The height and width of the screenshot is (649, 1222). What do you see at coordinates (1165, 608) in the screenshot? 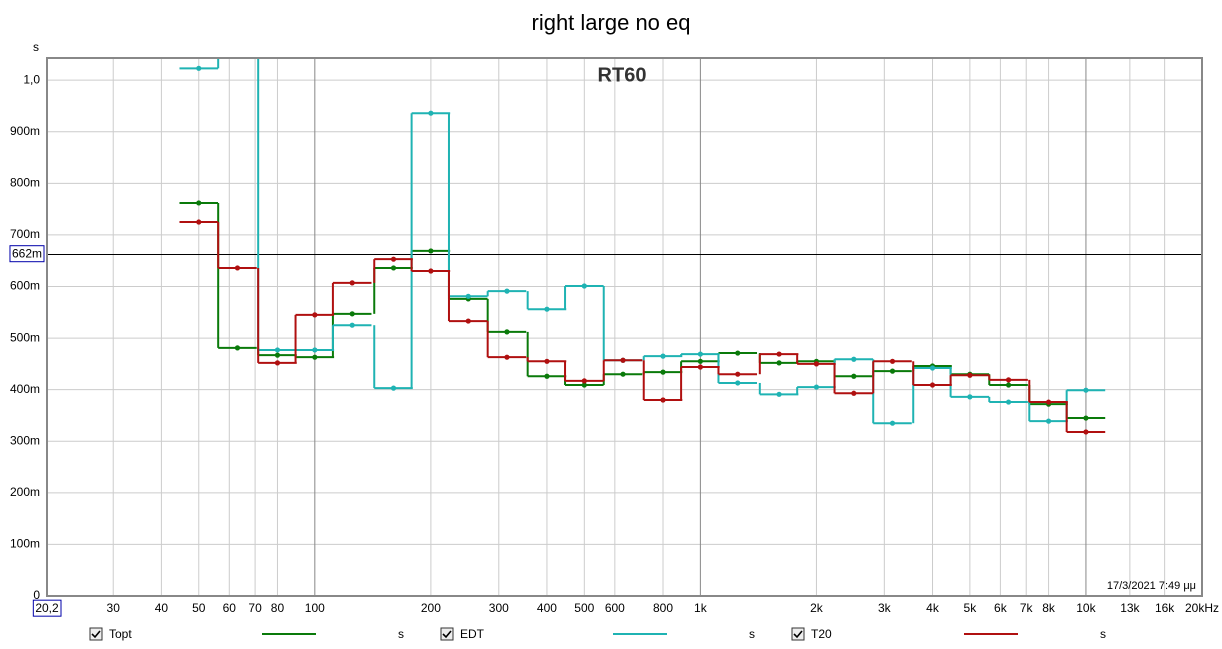
I see `x-tick-label: 16k` at bounding box center [1165, 608].